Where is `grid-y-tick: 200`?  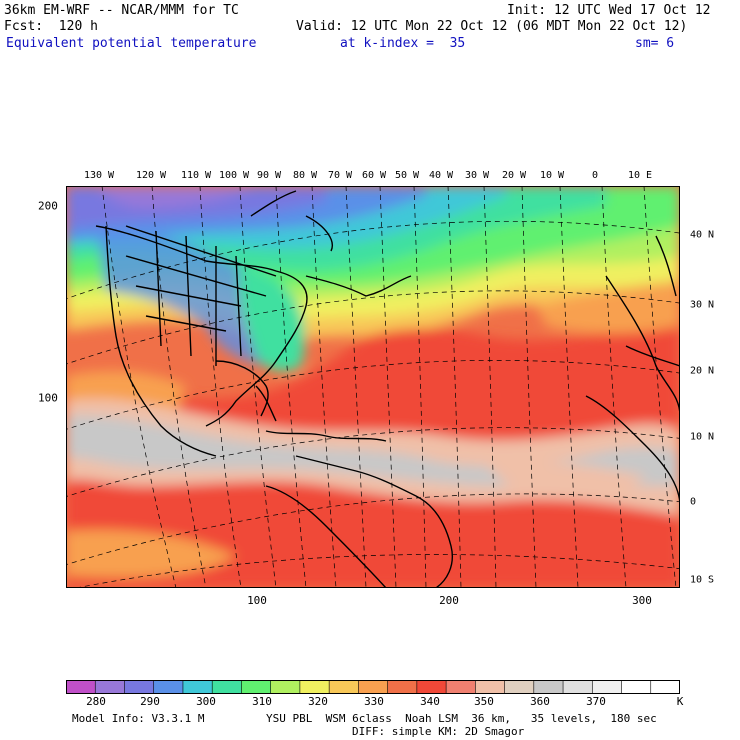 grid-y-tick: 200 is located at coordinates (48, 206).